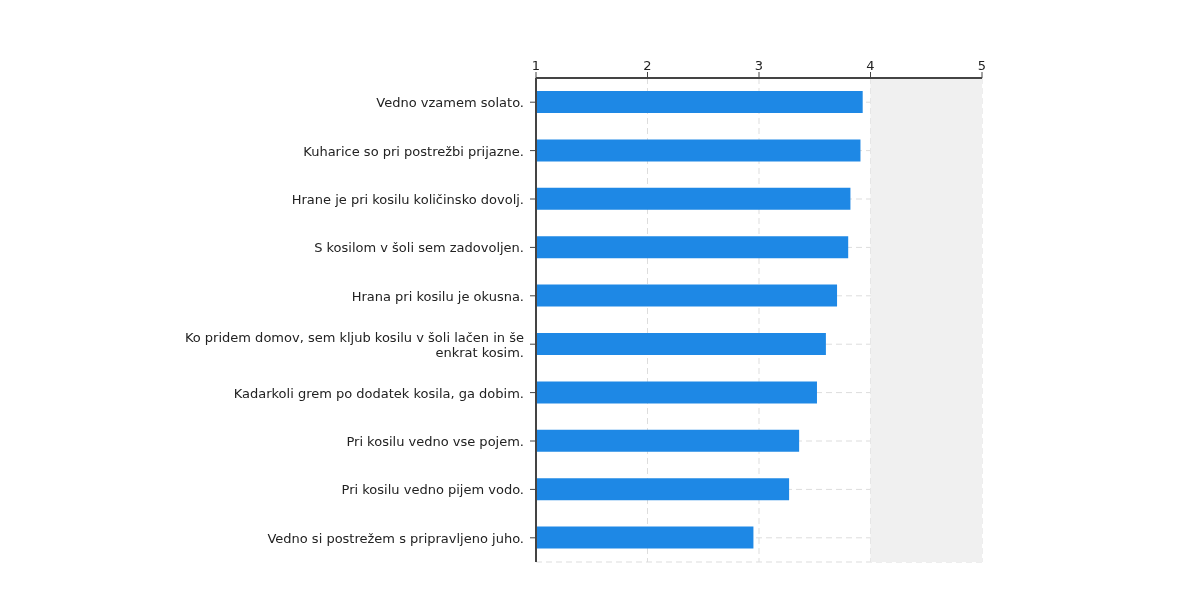 This screenshot has height=589, width=1188. Describe the element at coordinates (437, 296) in the screenshot. I see `y-tick-label: Hrana pri kosilu je okusna.` at that location.